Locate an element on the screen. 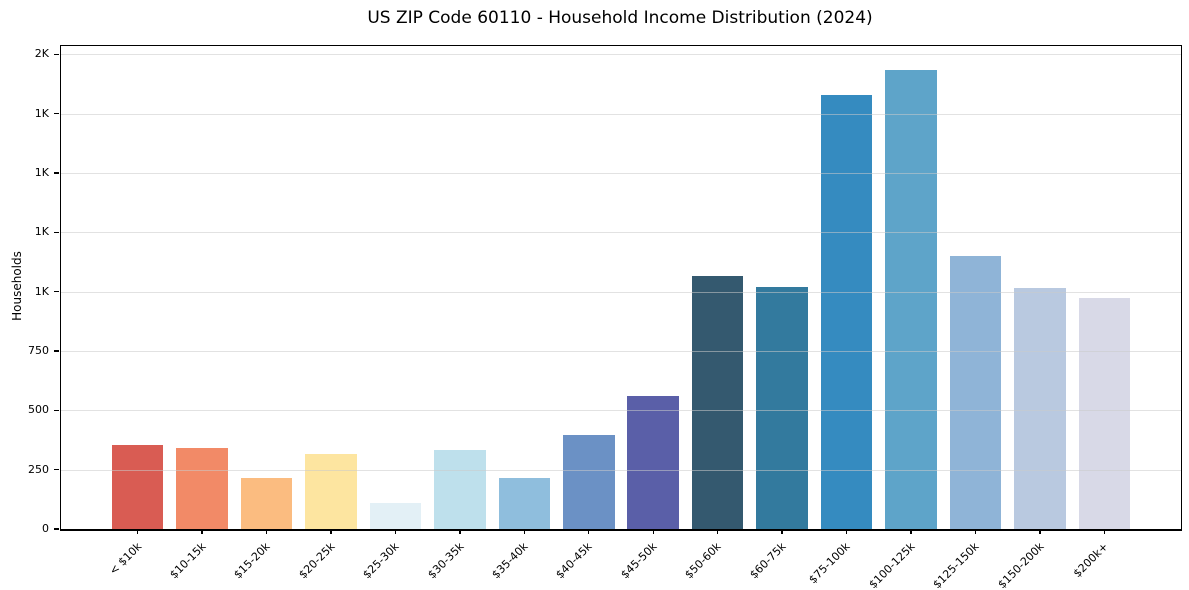 The image size is (1189, 590). x-tick-label: $60-75k is located at coordinates (768, 561).